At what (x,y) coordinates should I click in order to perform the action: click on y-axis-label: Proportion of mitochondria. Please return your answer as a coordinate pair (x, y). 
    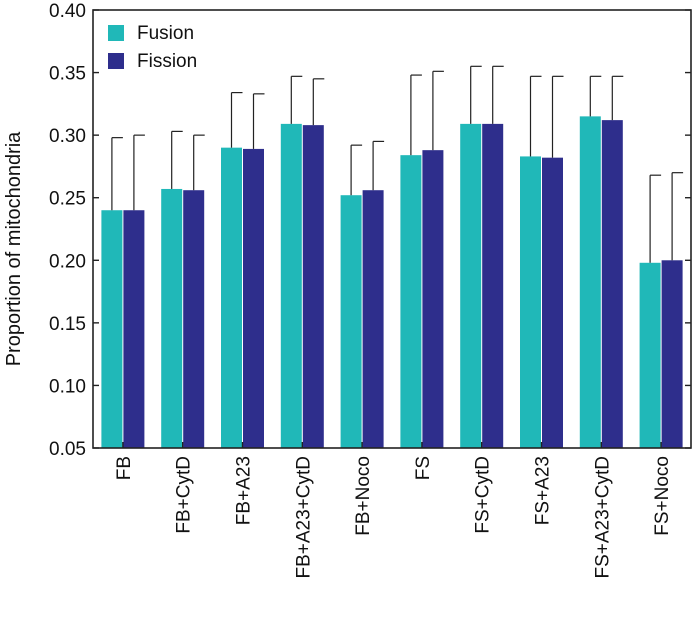
    Looking at the image, I should click on (14, 248).